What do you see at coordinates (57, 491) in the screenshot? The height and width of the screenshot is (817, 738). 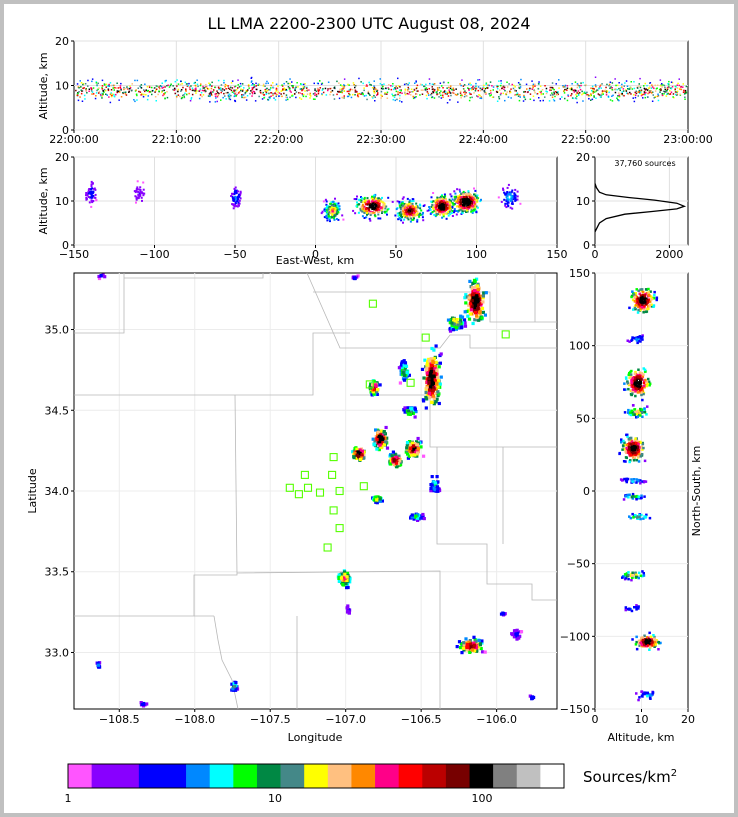 I see `plan-view-ytick-label: 34.0` at bounding box center [57, 491].